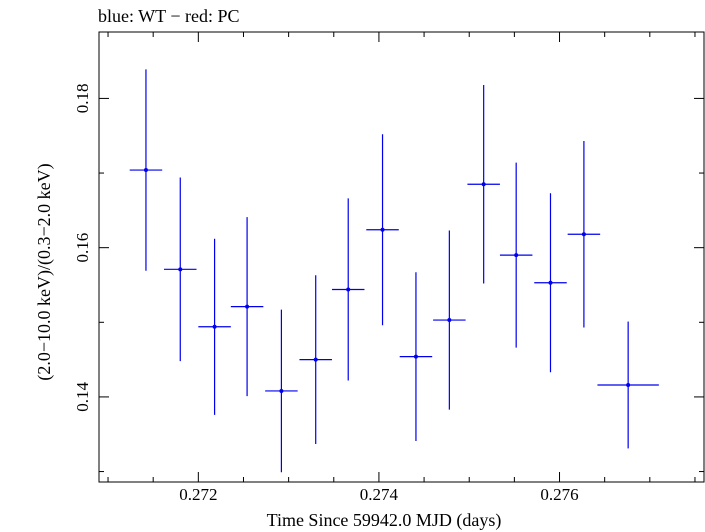  I want to click on y-tick-label: 0.16, so click(82, 248).